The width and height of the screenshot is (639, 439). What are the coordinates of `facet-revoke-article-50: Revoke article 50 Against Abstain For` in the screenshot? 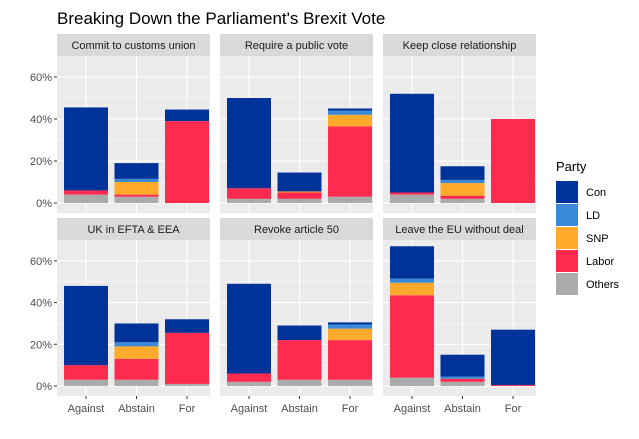 It's located at (296, 316).